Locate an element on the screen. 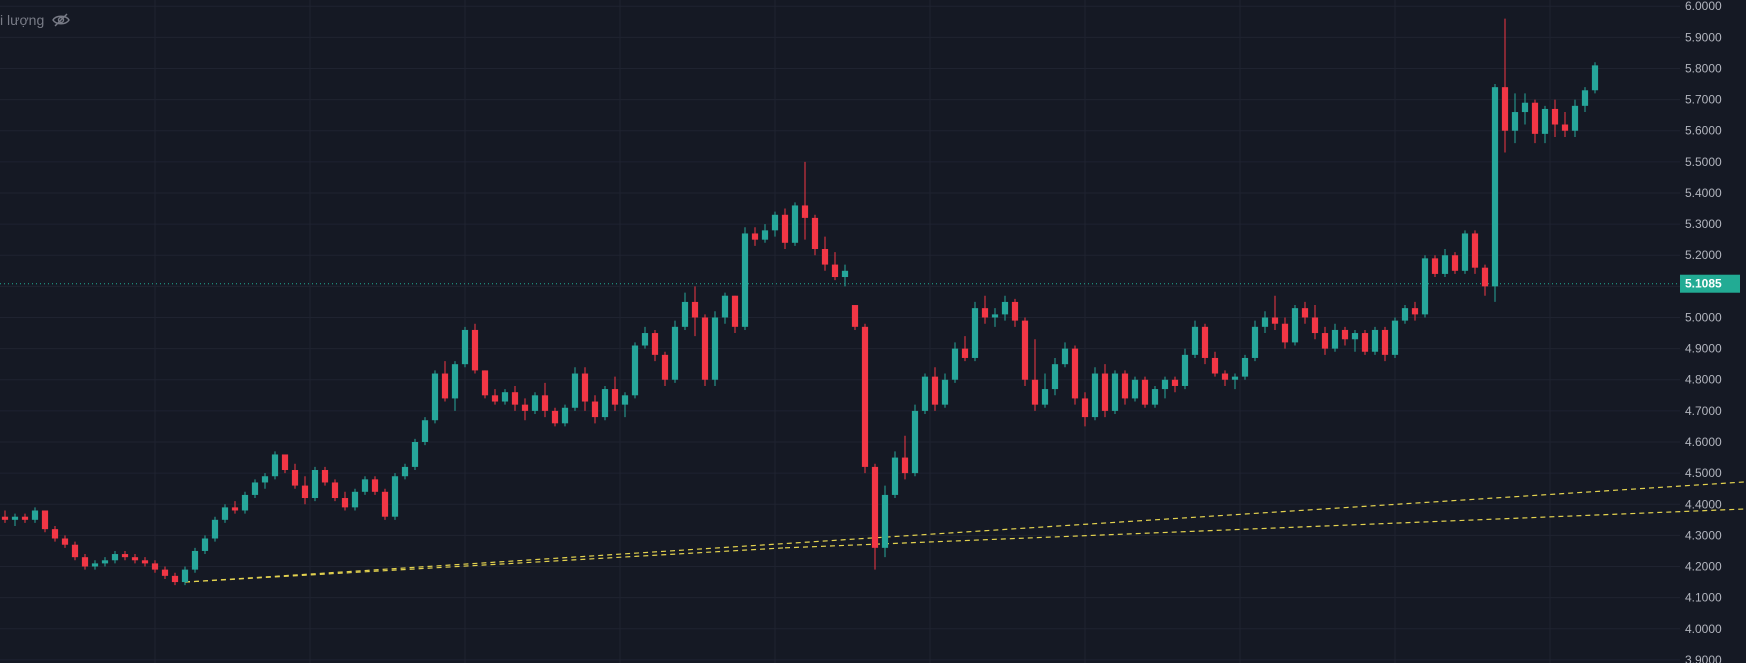  price-tick-label: 4.6000 is located at coordinates (1703, 442).